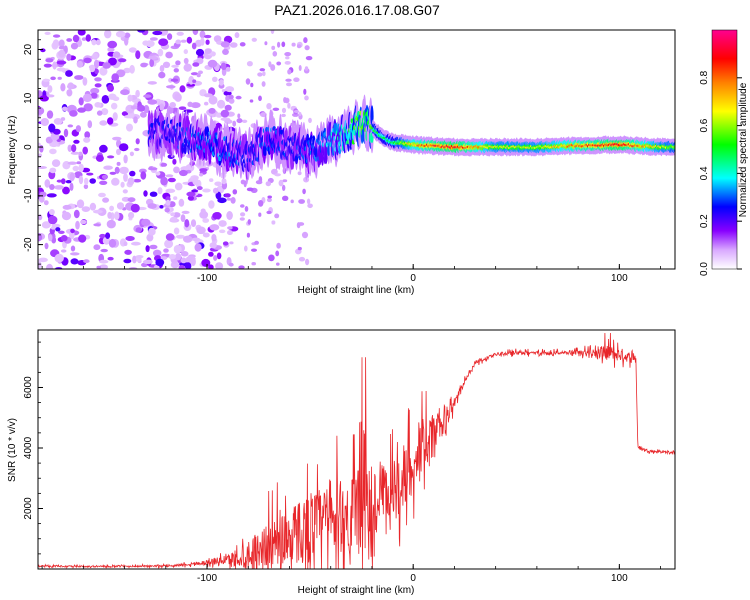  I want to click on y-tick-label: 10, so click(28, 98).